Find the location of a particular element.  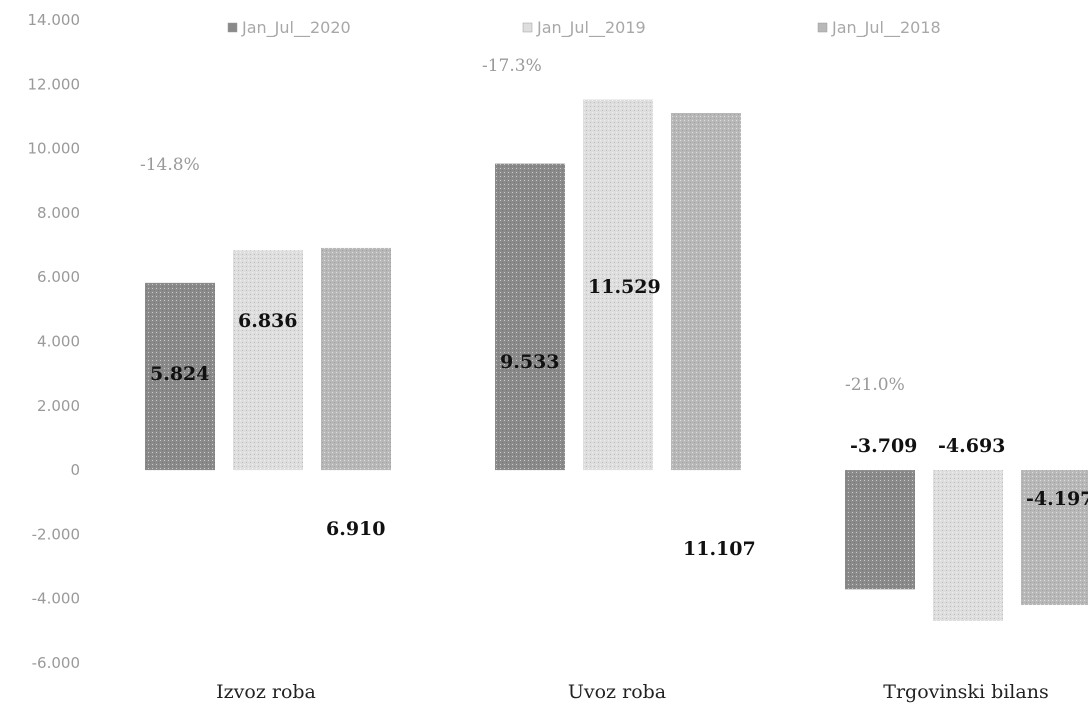

y-tick-label: 0 is located at coordinates (75, 470).